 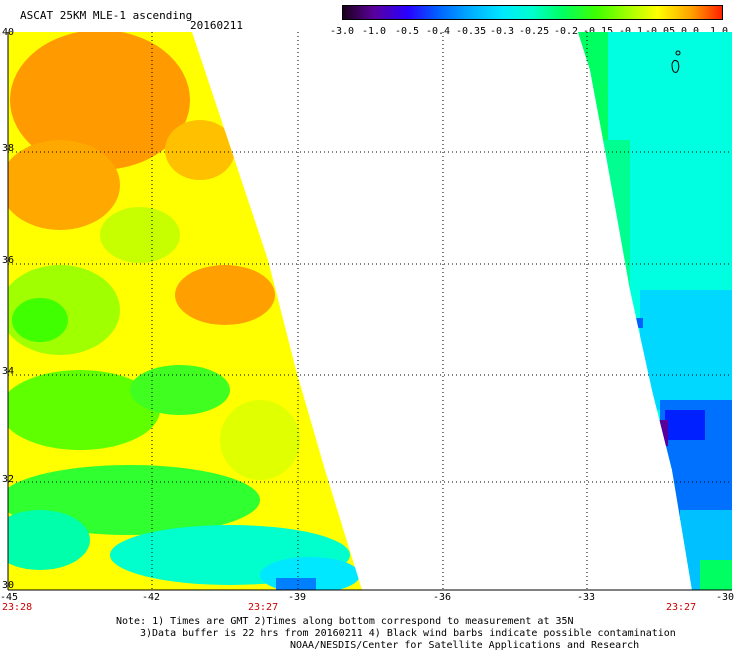 What do you see at coordinates (374, 31) in the screenshot?
I see `colorbar-tick-label: -1.0` at bounding box center [374, 31].